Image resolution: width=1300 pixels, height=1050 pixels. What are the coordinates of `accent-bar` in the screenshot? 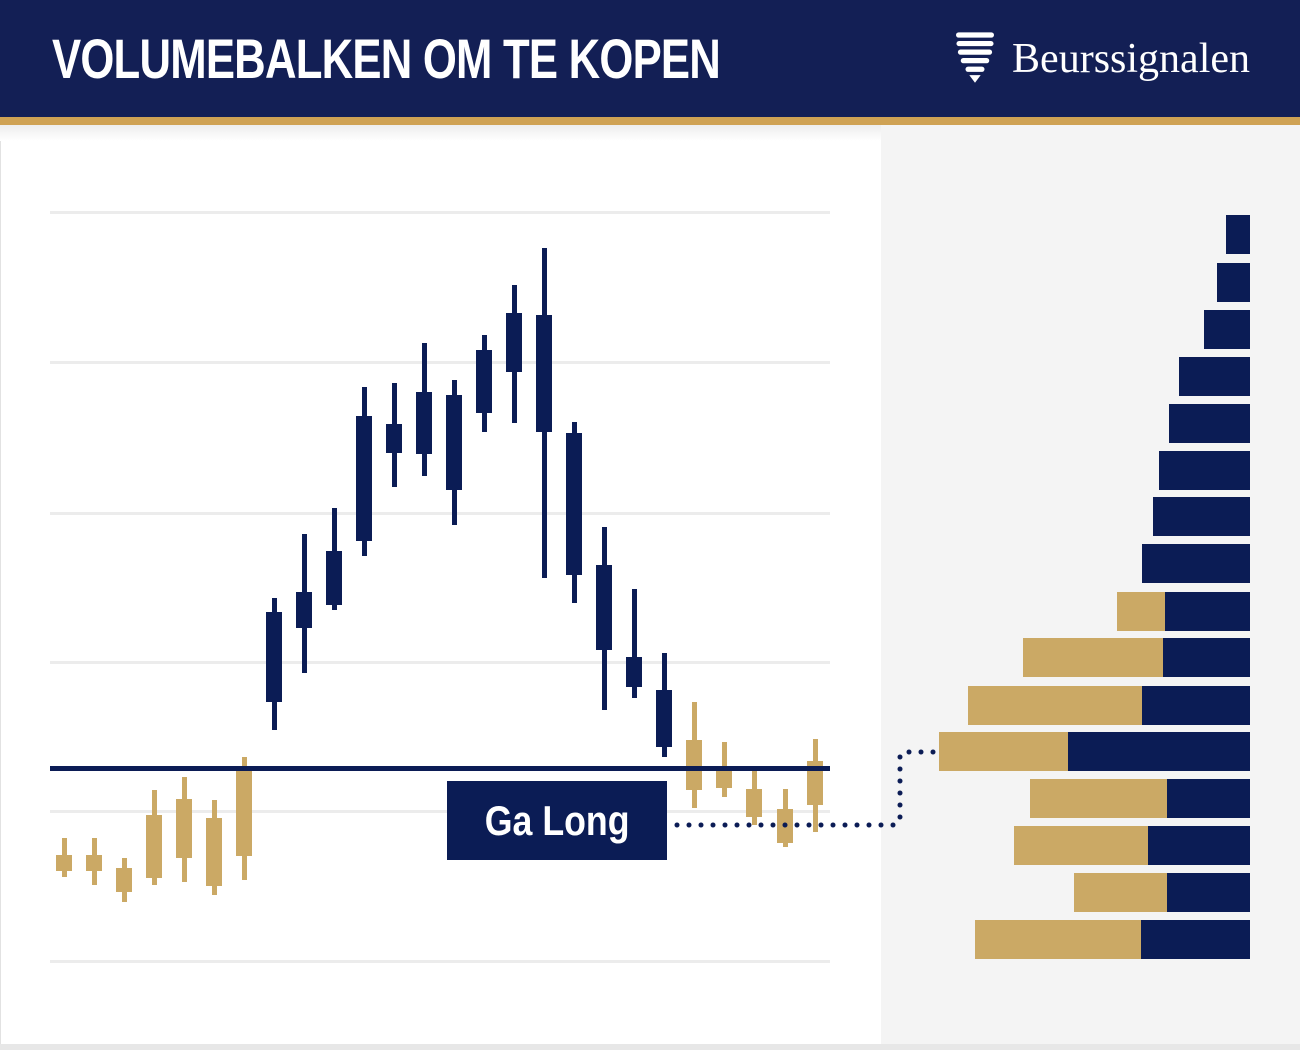 It's located at (650, 121).